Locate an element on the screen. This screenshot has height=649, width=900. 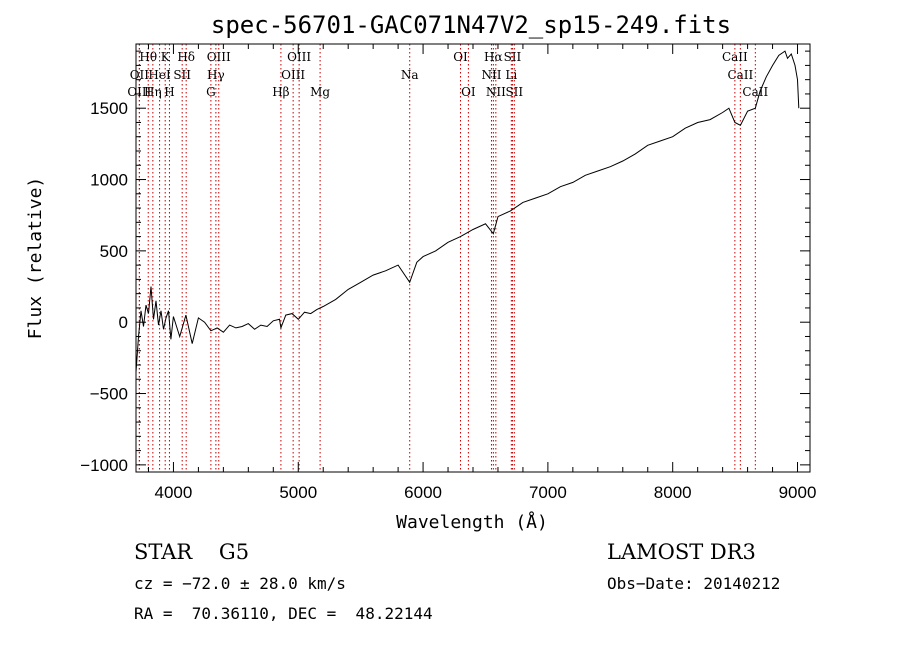
survey-name: LAMOST DR3 is located at coordinates (681, 552).